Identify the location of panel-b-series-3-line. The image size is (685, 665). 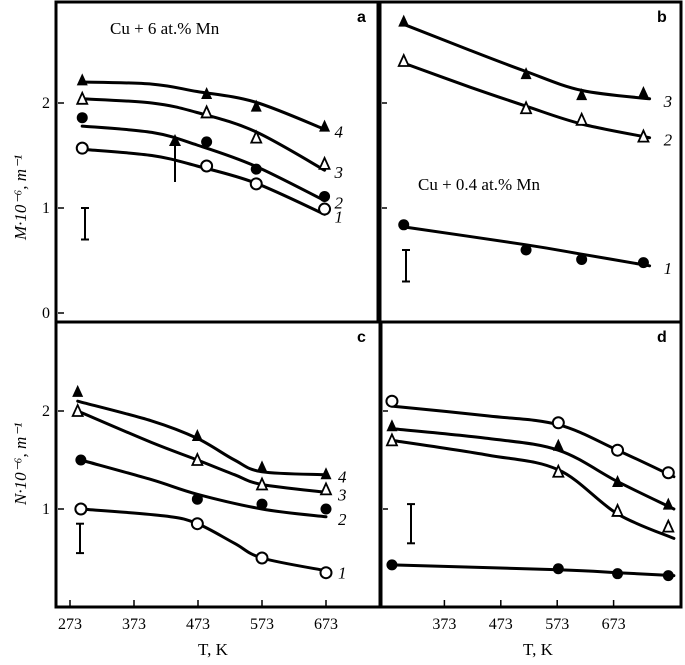
(527, 61).